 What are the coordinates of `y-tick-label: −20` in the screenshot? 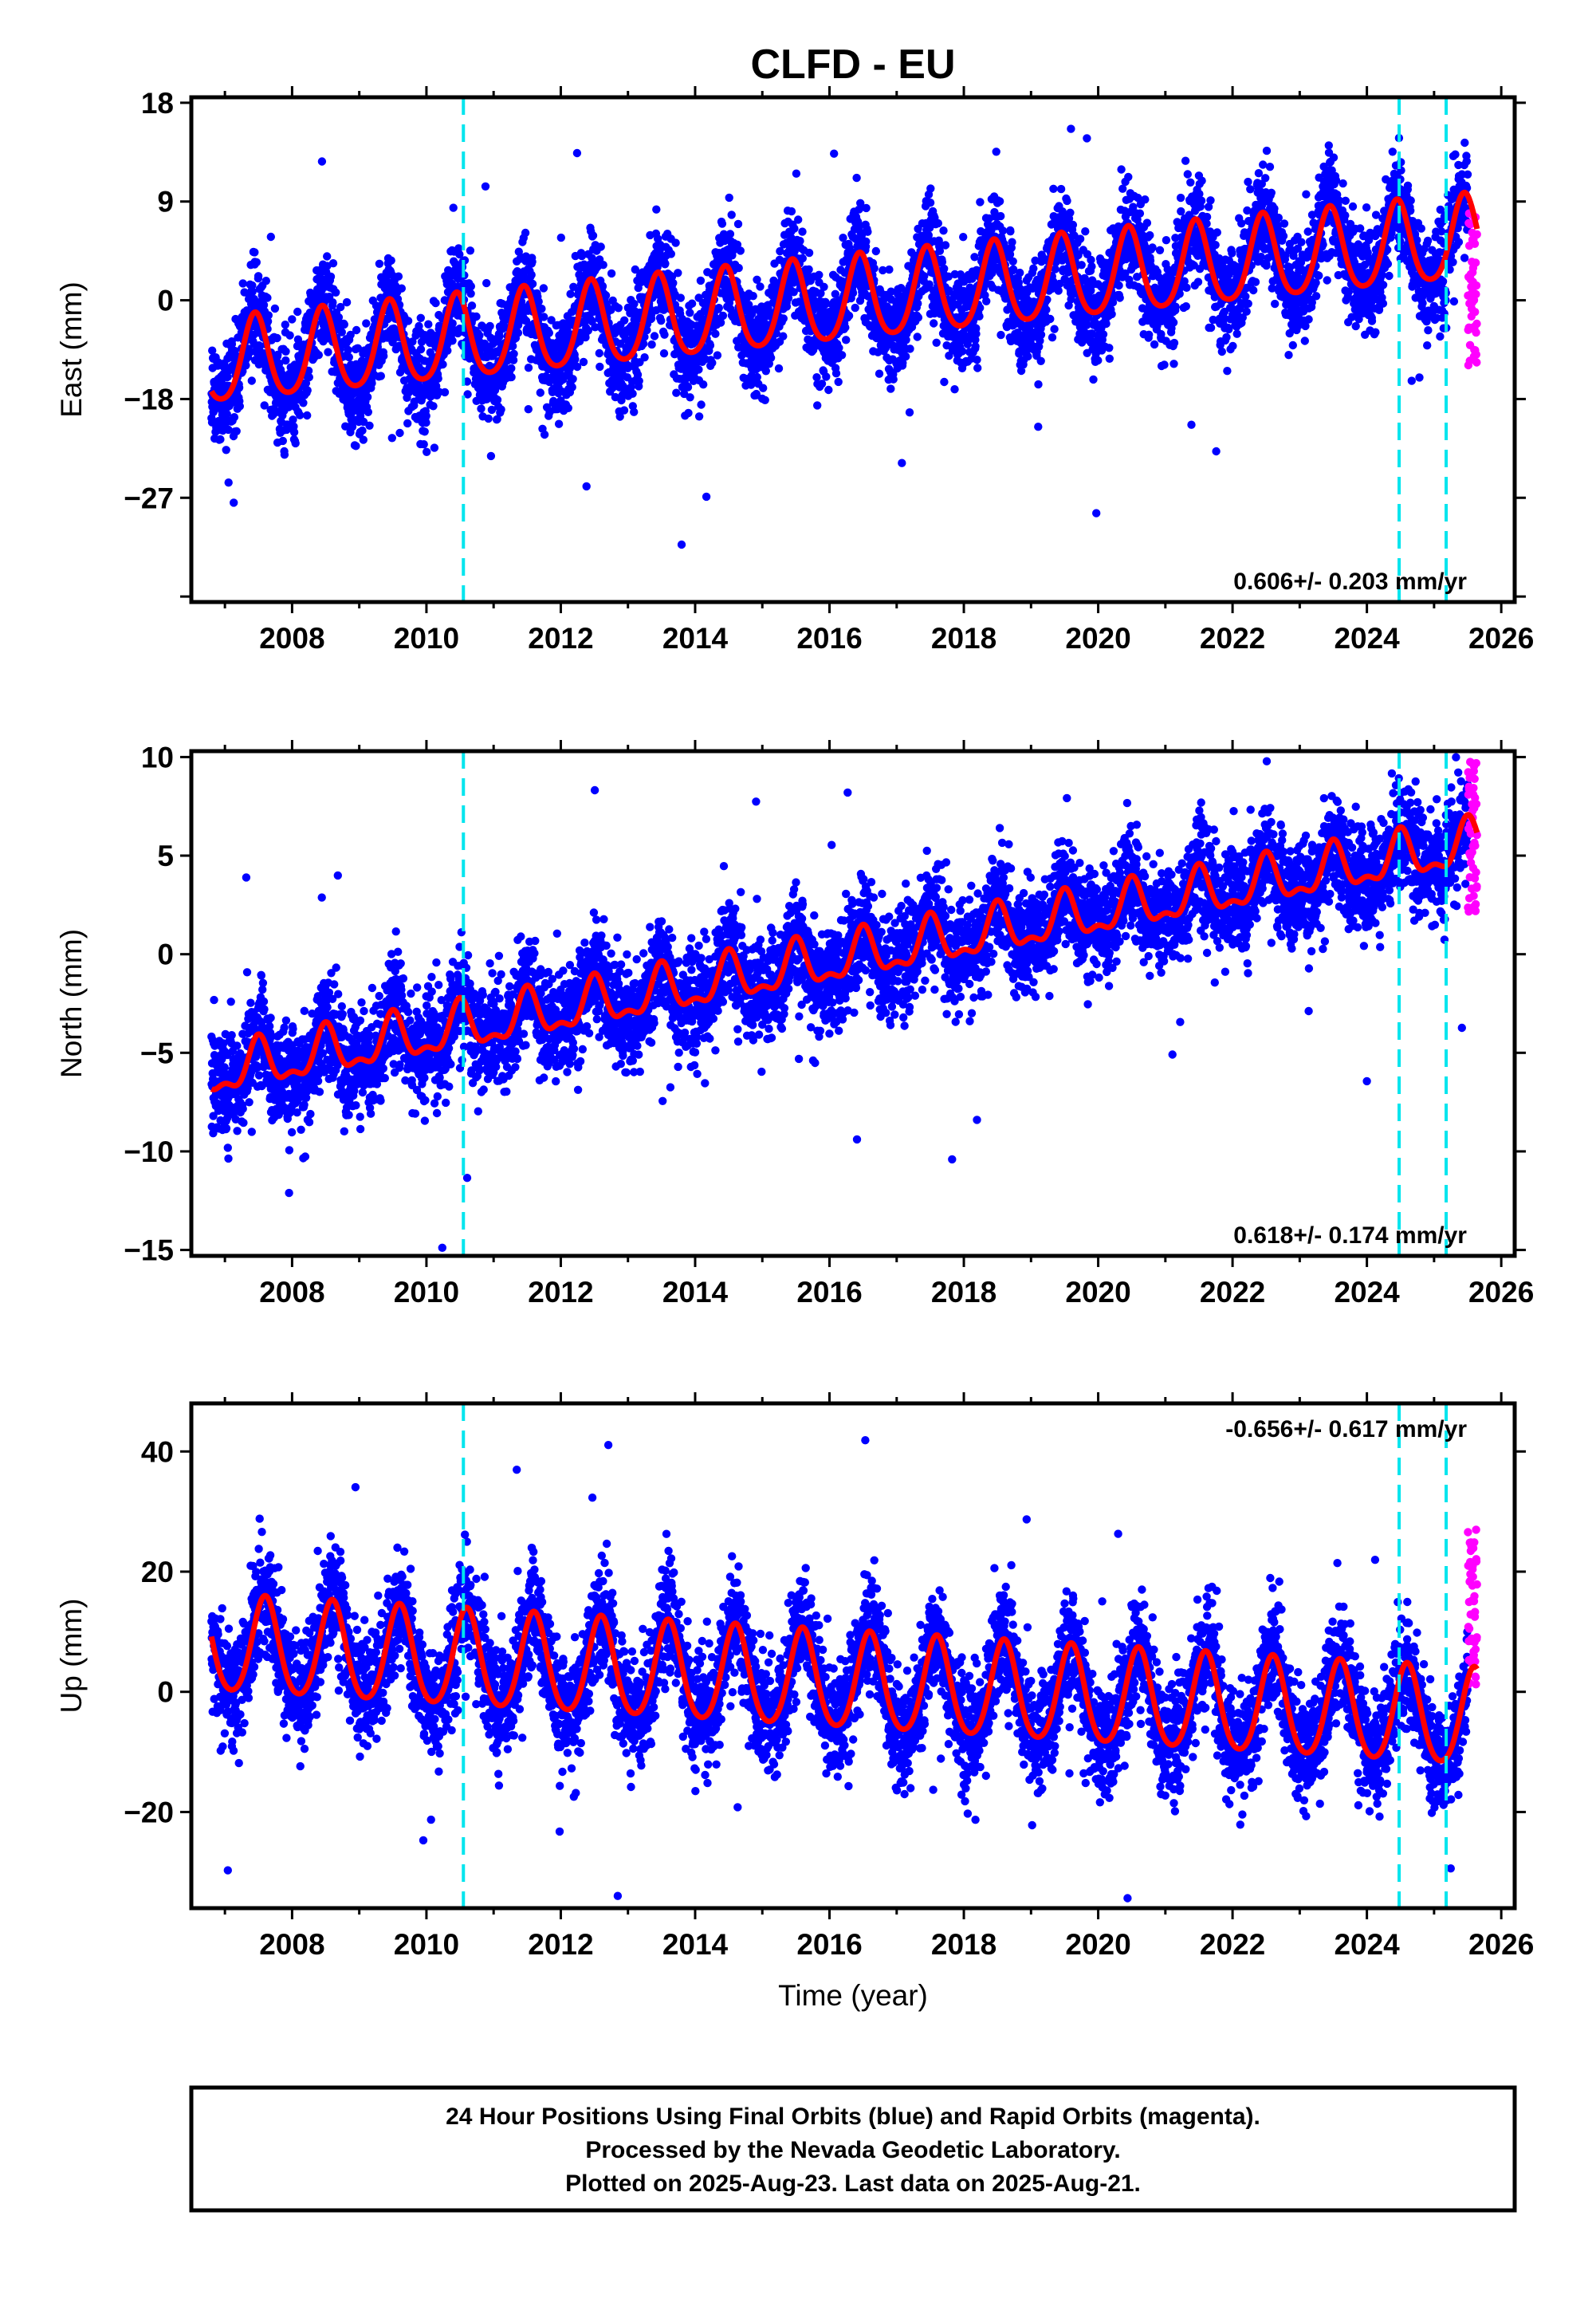 It's located at (149, 1812).